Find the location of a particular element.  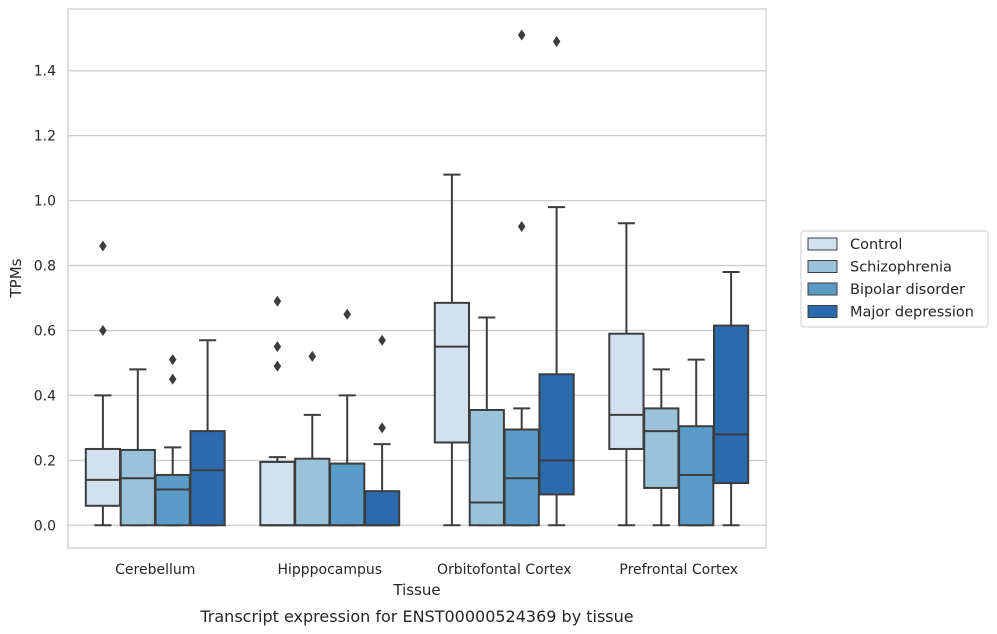

legend-label: Schizophrenia is located at coordinates (901, 268).